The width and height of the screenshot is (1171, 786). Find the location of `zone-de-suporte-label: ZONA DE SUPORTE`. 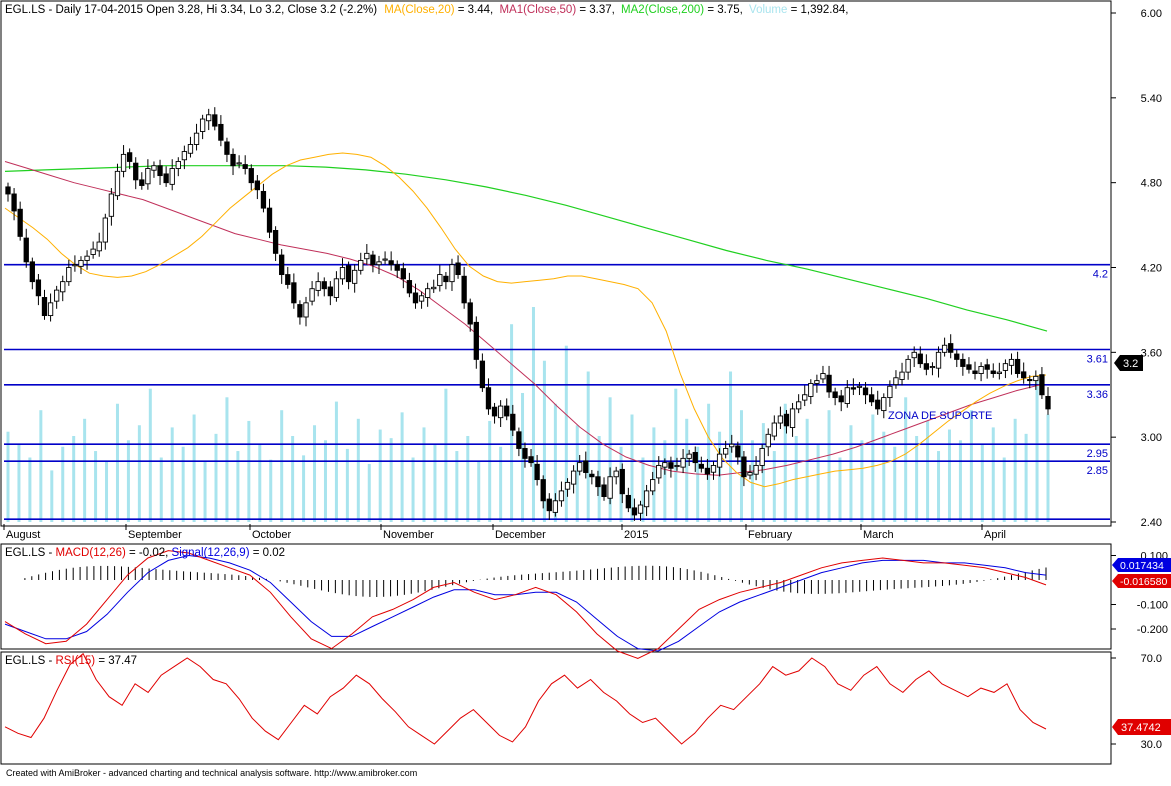

zone-de-suporte-label: ZONA DE SUPORTE is located at coordinates (940, 416).